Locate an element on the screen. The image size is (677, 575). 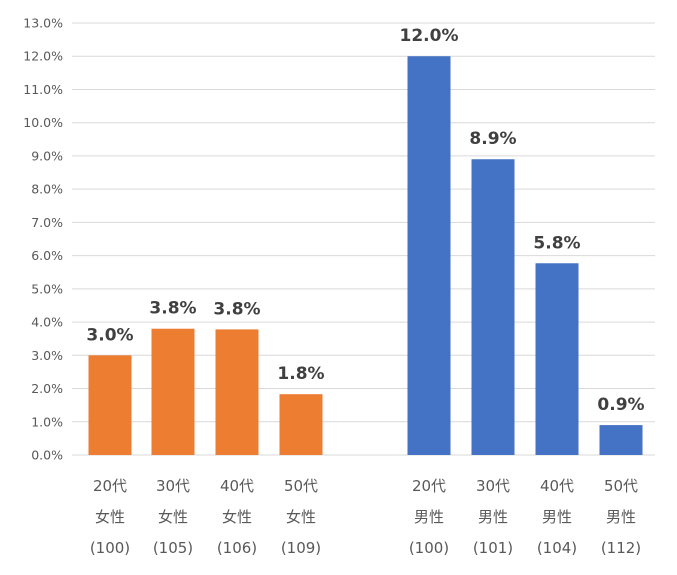
y-tick-label: 12.0% is located at coordinates (43, 56).